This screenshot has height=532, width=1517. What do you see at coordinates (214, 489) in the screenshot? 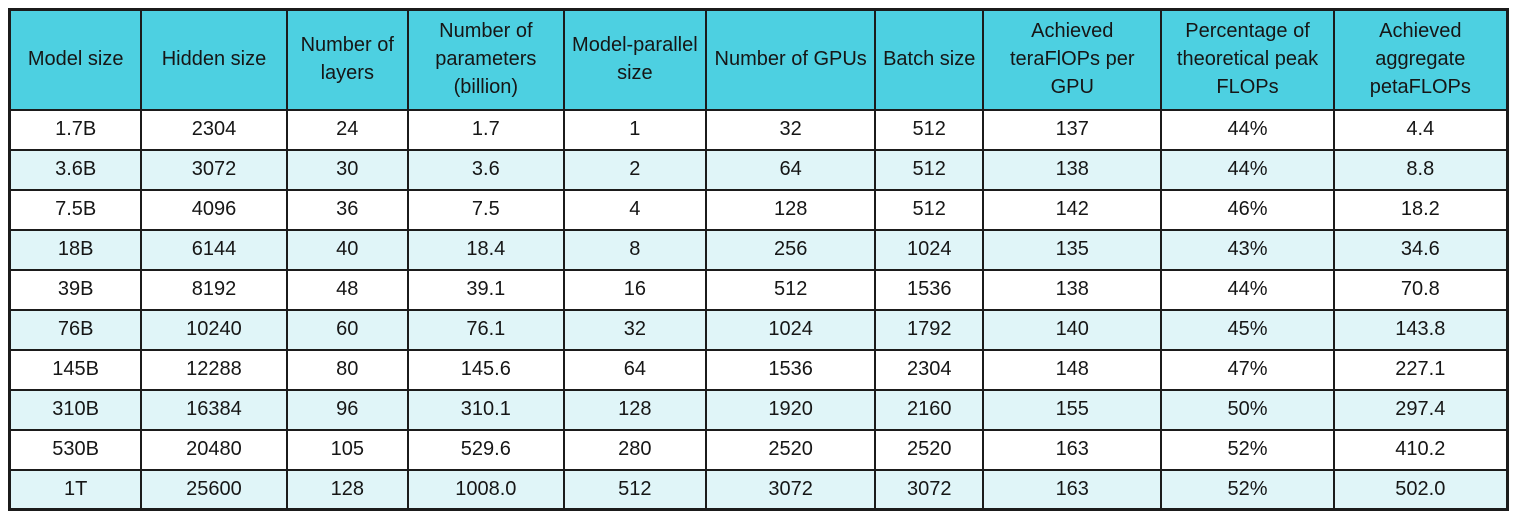
I see `table-cell: 25600` at bounding box center [214, 489].